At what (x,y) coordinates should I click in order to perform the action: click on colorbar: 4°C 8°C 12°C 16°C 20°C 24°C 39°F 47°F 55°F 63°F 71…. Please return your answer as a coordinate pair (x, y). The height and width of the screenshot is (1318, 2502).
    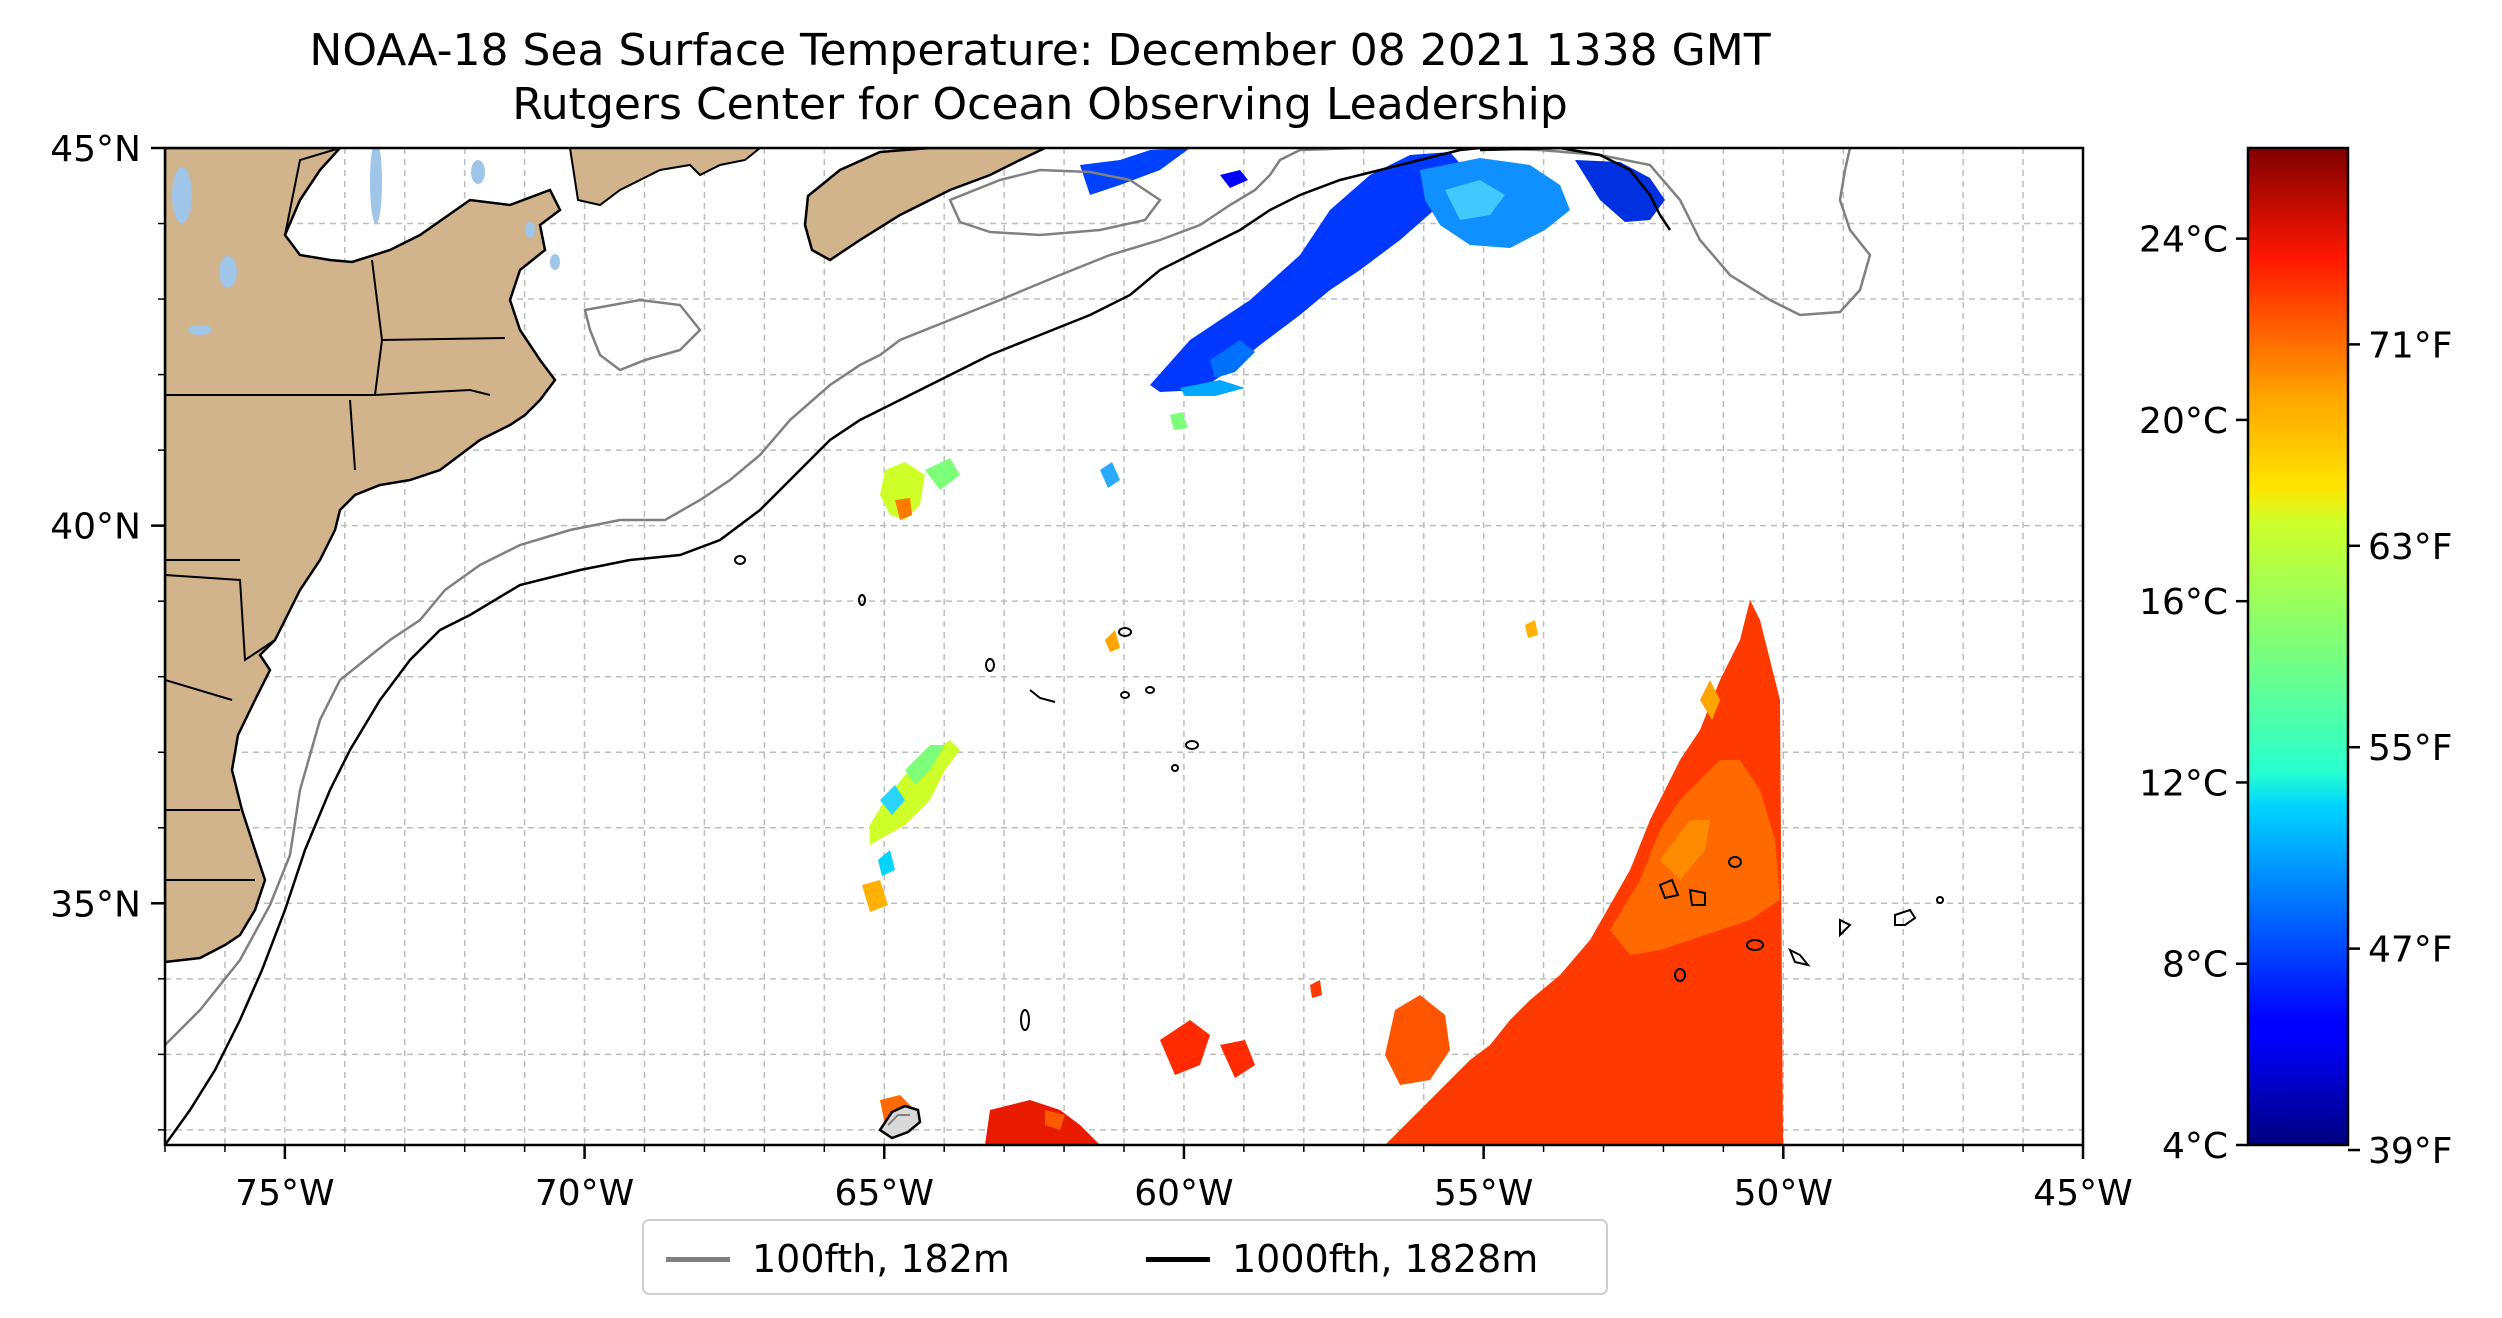
    Looking at the image, I should click on (2296, 659).